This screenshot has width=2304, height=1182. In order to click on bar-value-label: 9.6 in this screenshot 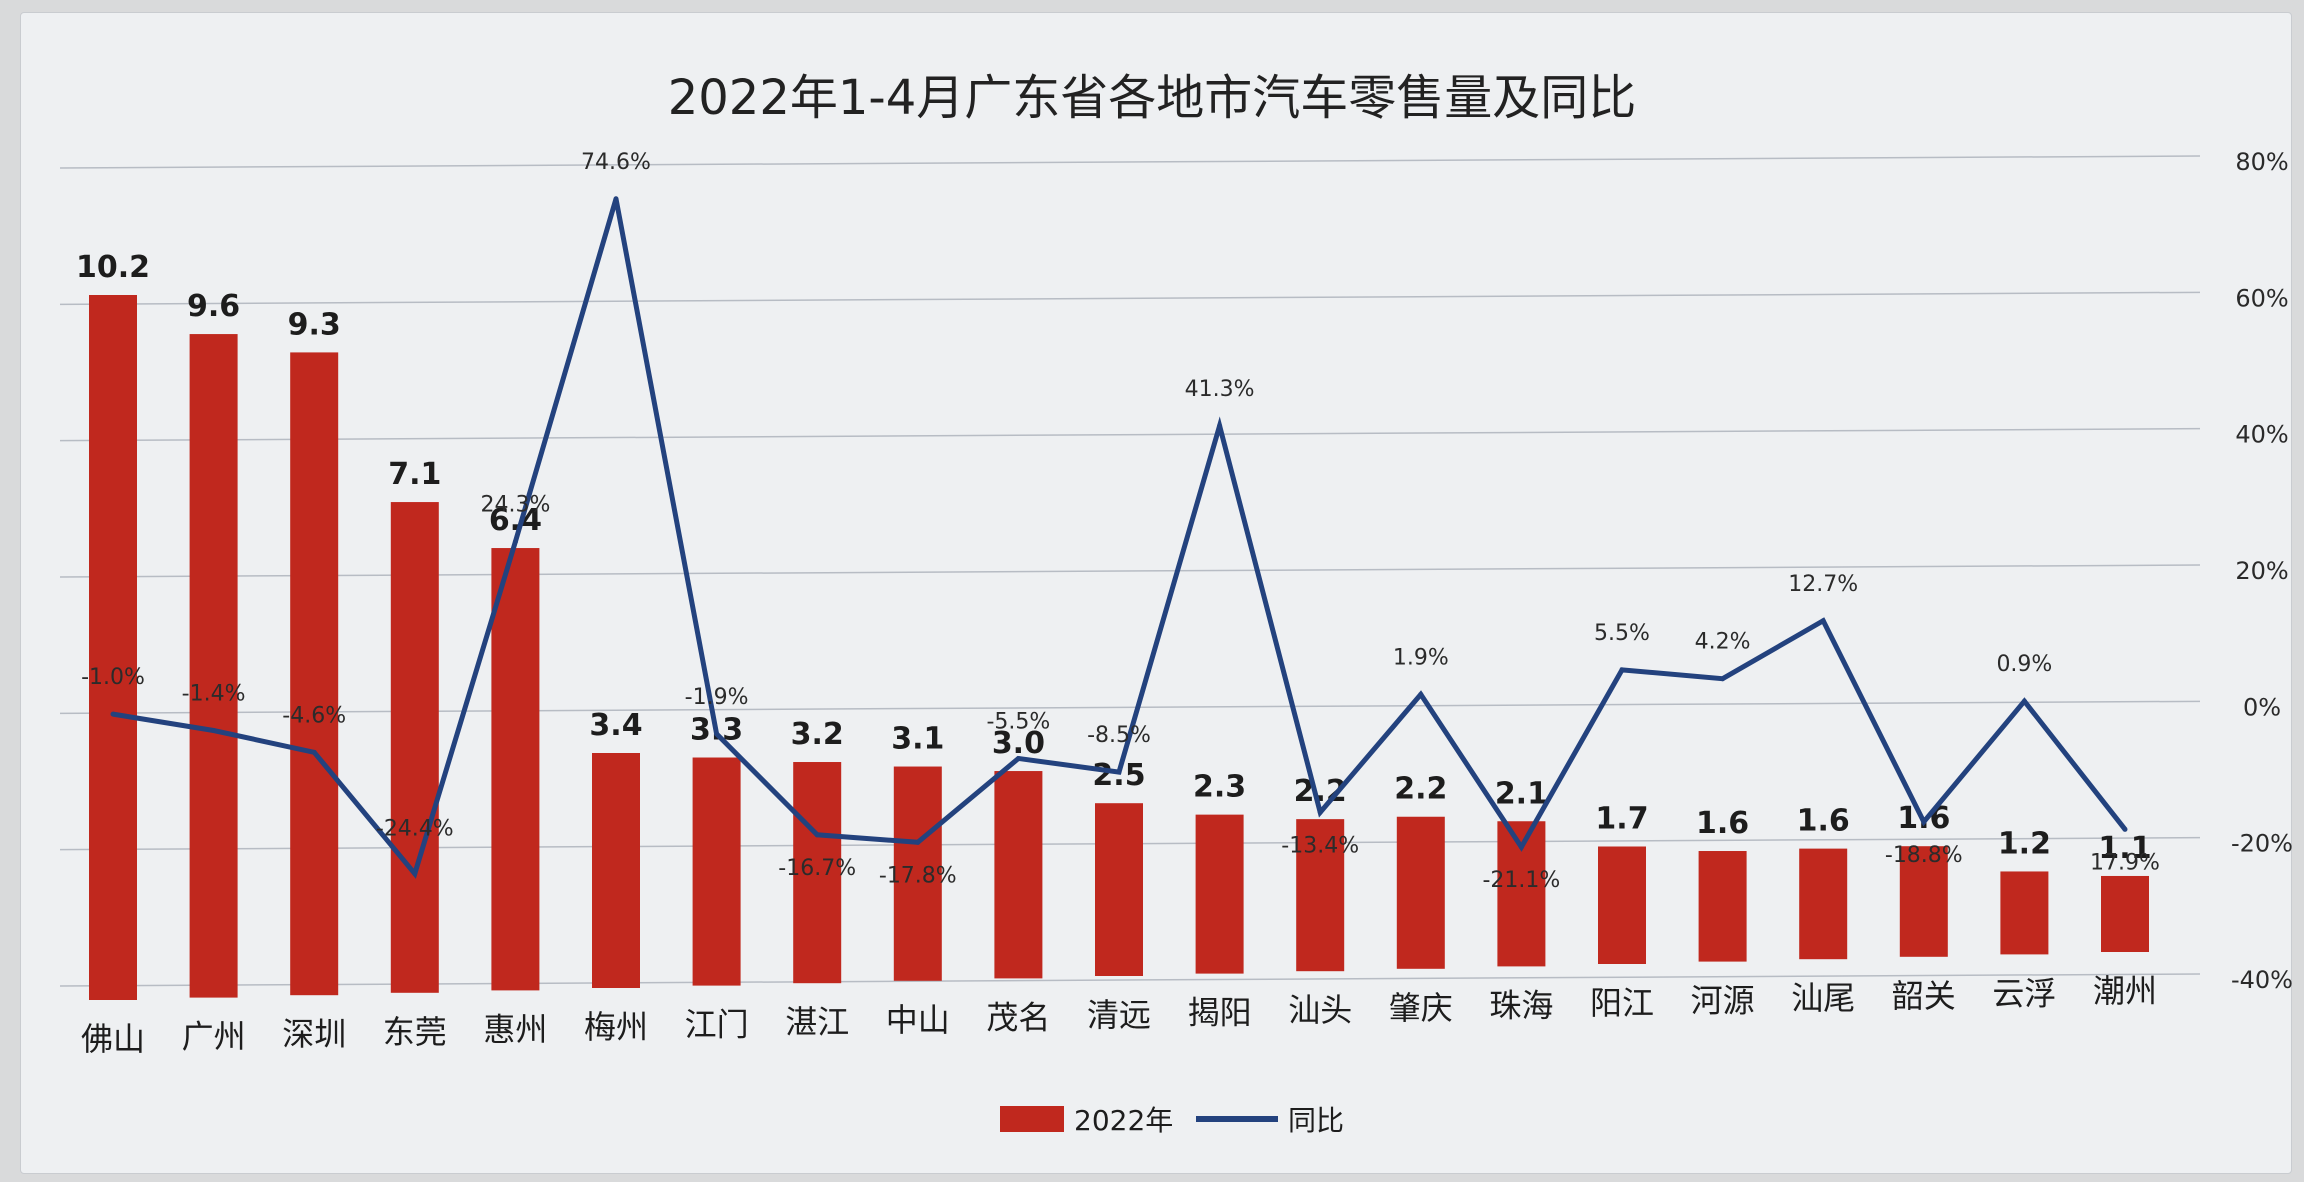, I will do `click(213, 306)`.